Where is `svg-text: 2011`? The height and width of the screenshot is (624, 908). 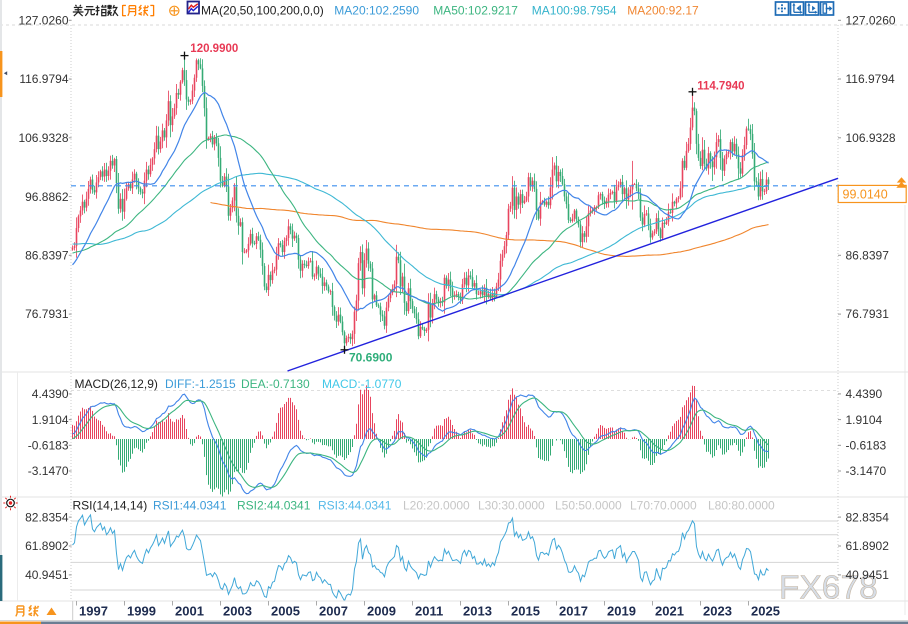
svg-text: 2011 is located at coordinates (429, 611).